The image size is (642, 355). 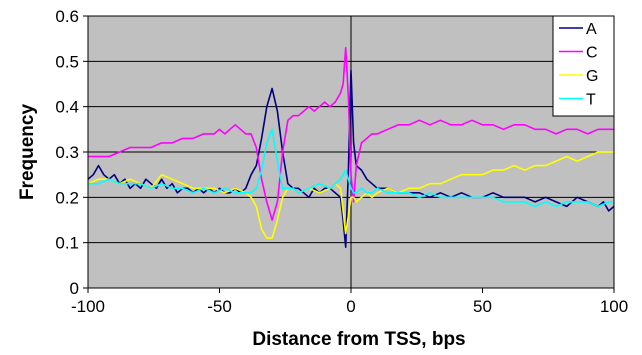 What do you see at coordinates (350, 306) in the screenshot?
I see `x-tick-label: 0` at bounding box center [350, 306].